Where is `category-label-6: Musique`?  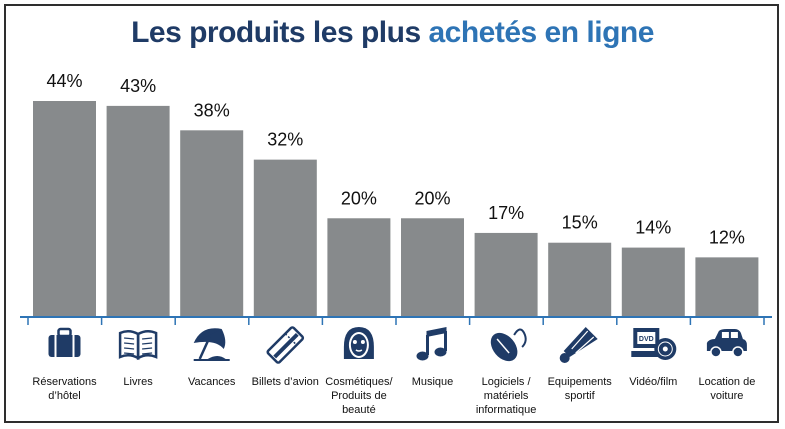
category-label-6: Musique is located at coordinates (433, 382).